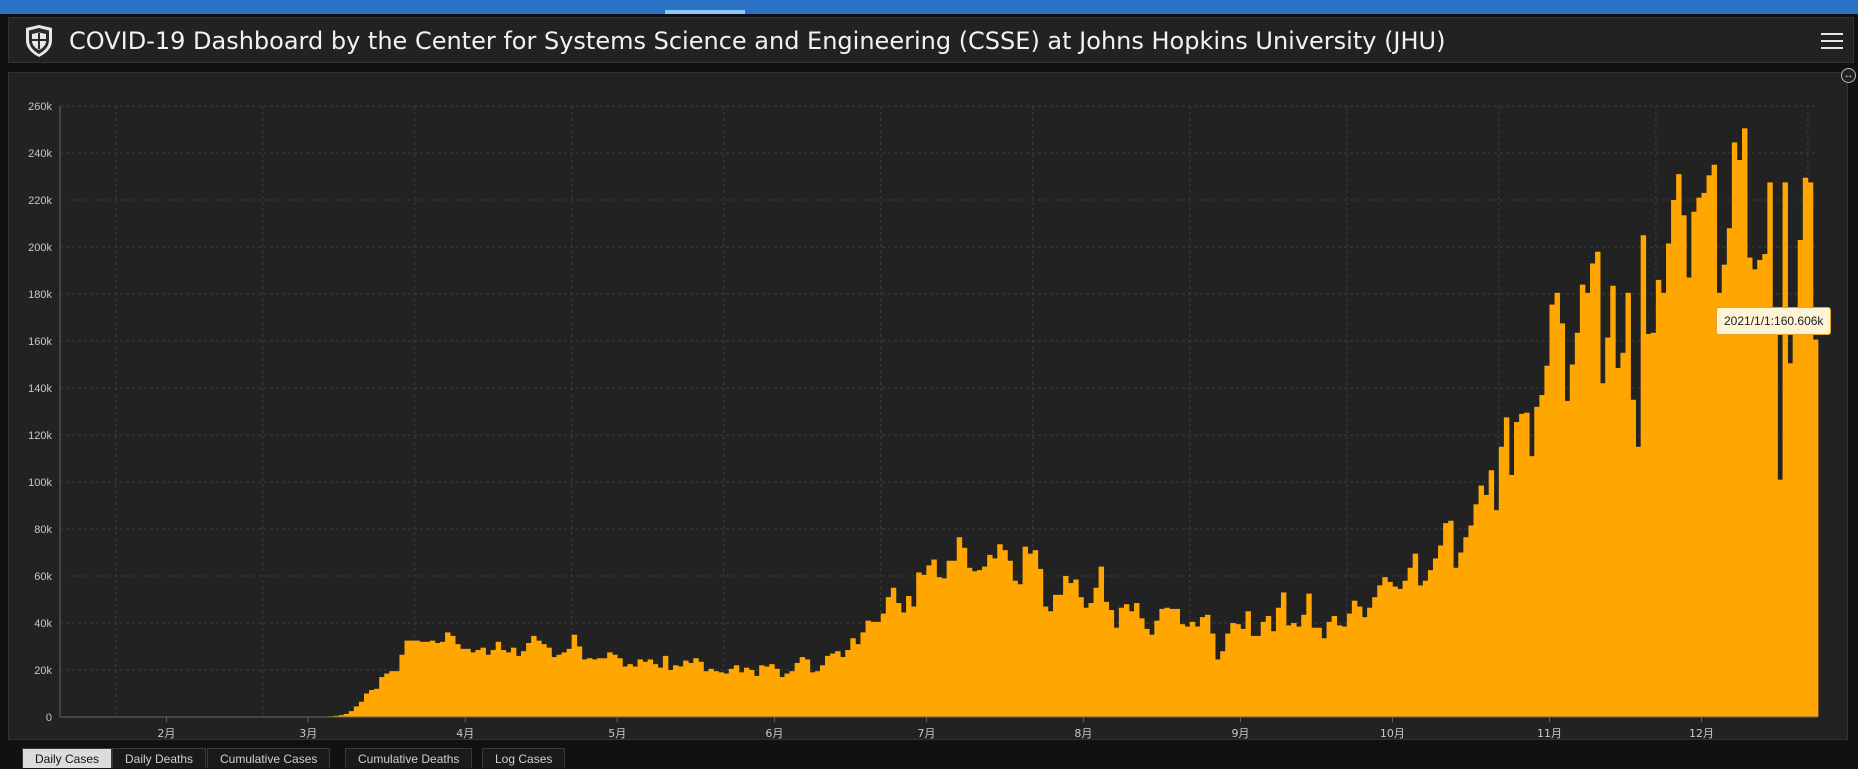 The width and height of the screenshot is (1858, 769). Describe the element at coordinates (408, 758) in the screenshot. I see `tab-cumulative-deaths: Cumulative Deaths` at that location.